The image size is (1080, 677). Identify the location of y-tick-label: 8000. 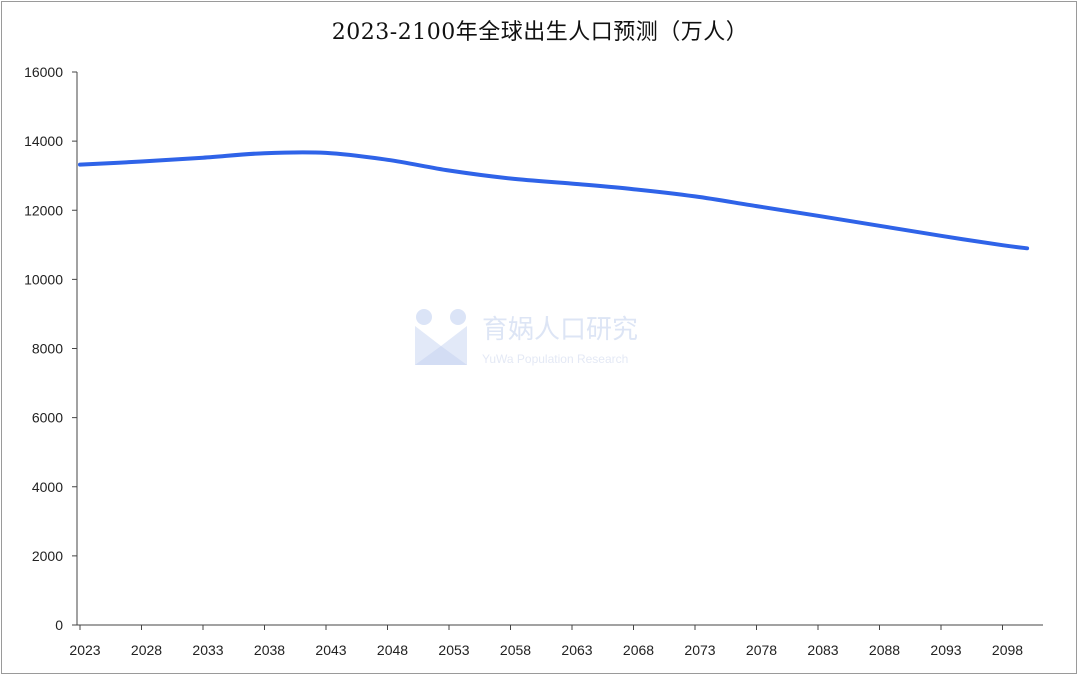
(47, 349).